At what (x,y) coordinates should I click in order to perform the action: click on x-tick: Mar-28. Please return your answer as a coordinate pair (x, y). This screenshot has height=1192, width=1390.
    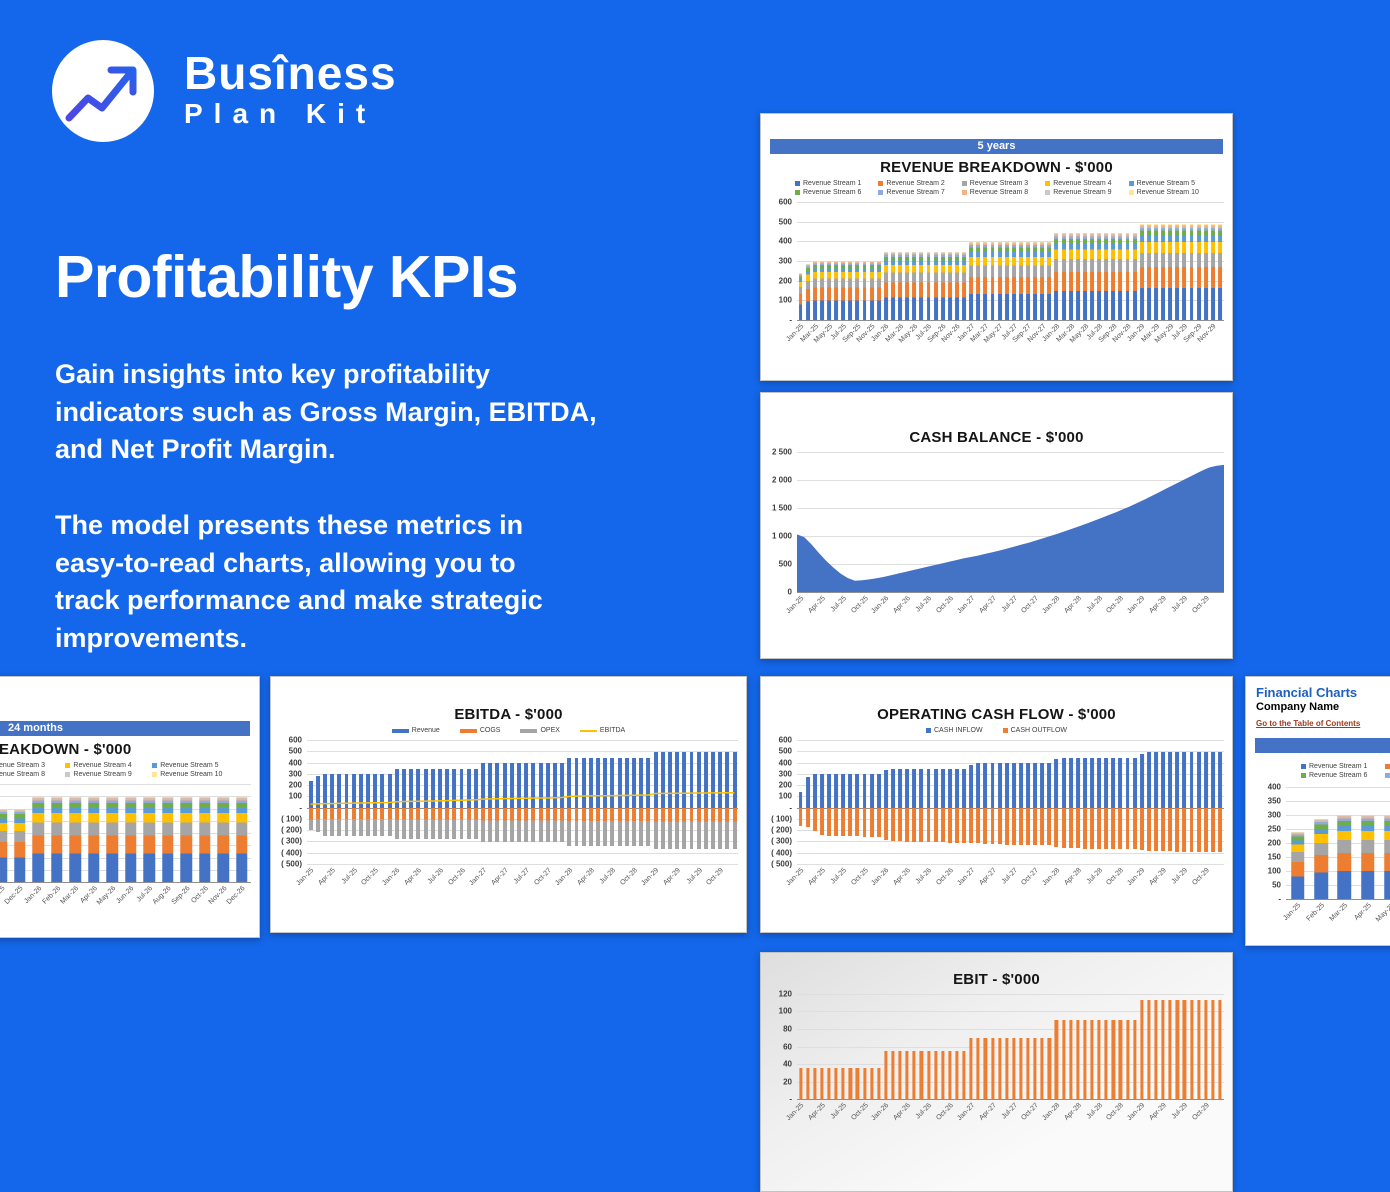
    Looking at the image, I should click on (1065, 345).